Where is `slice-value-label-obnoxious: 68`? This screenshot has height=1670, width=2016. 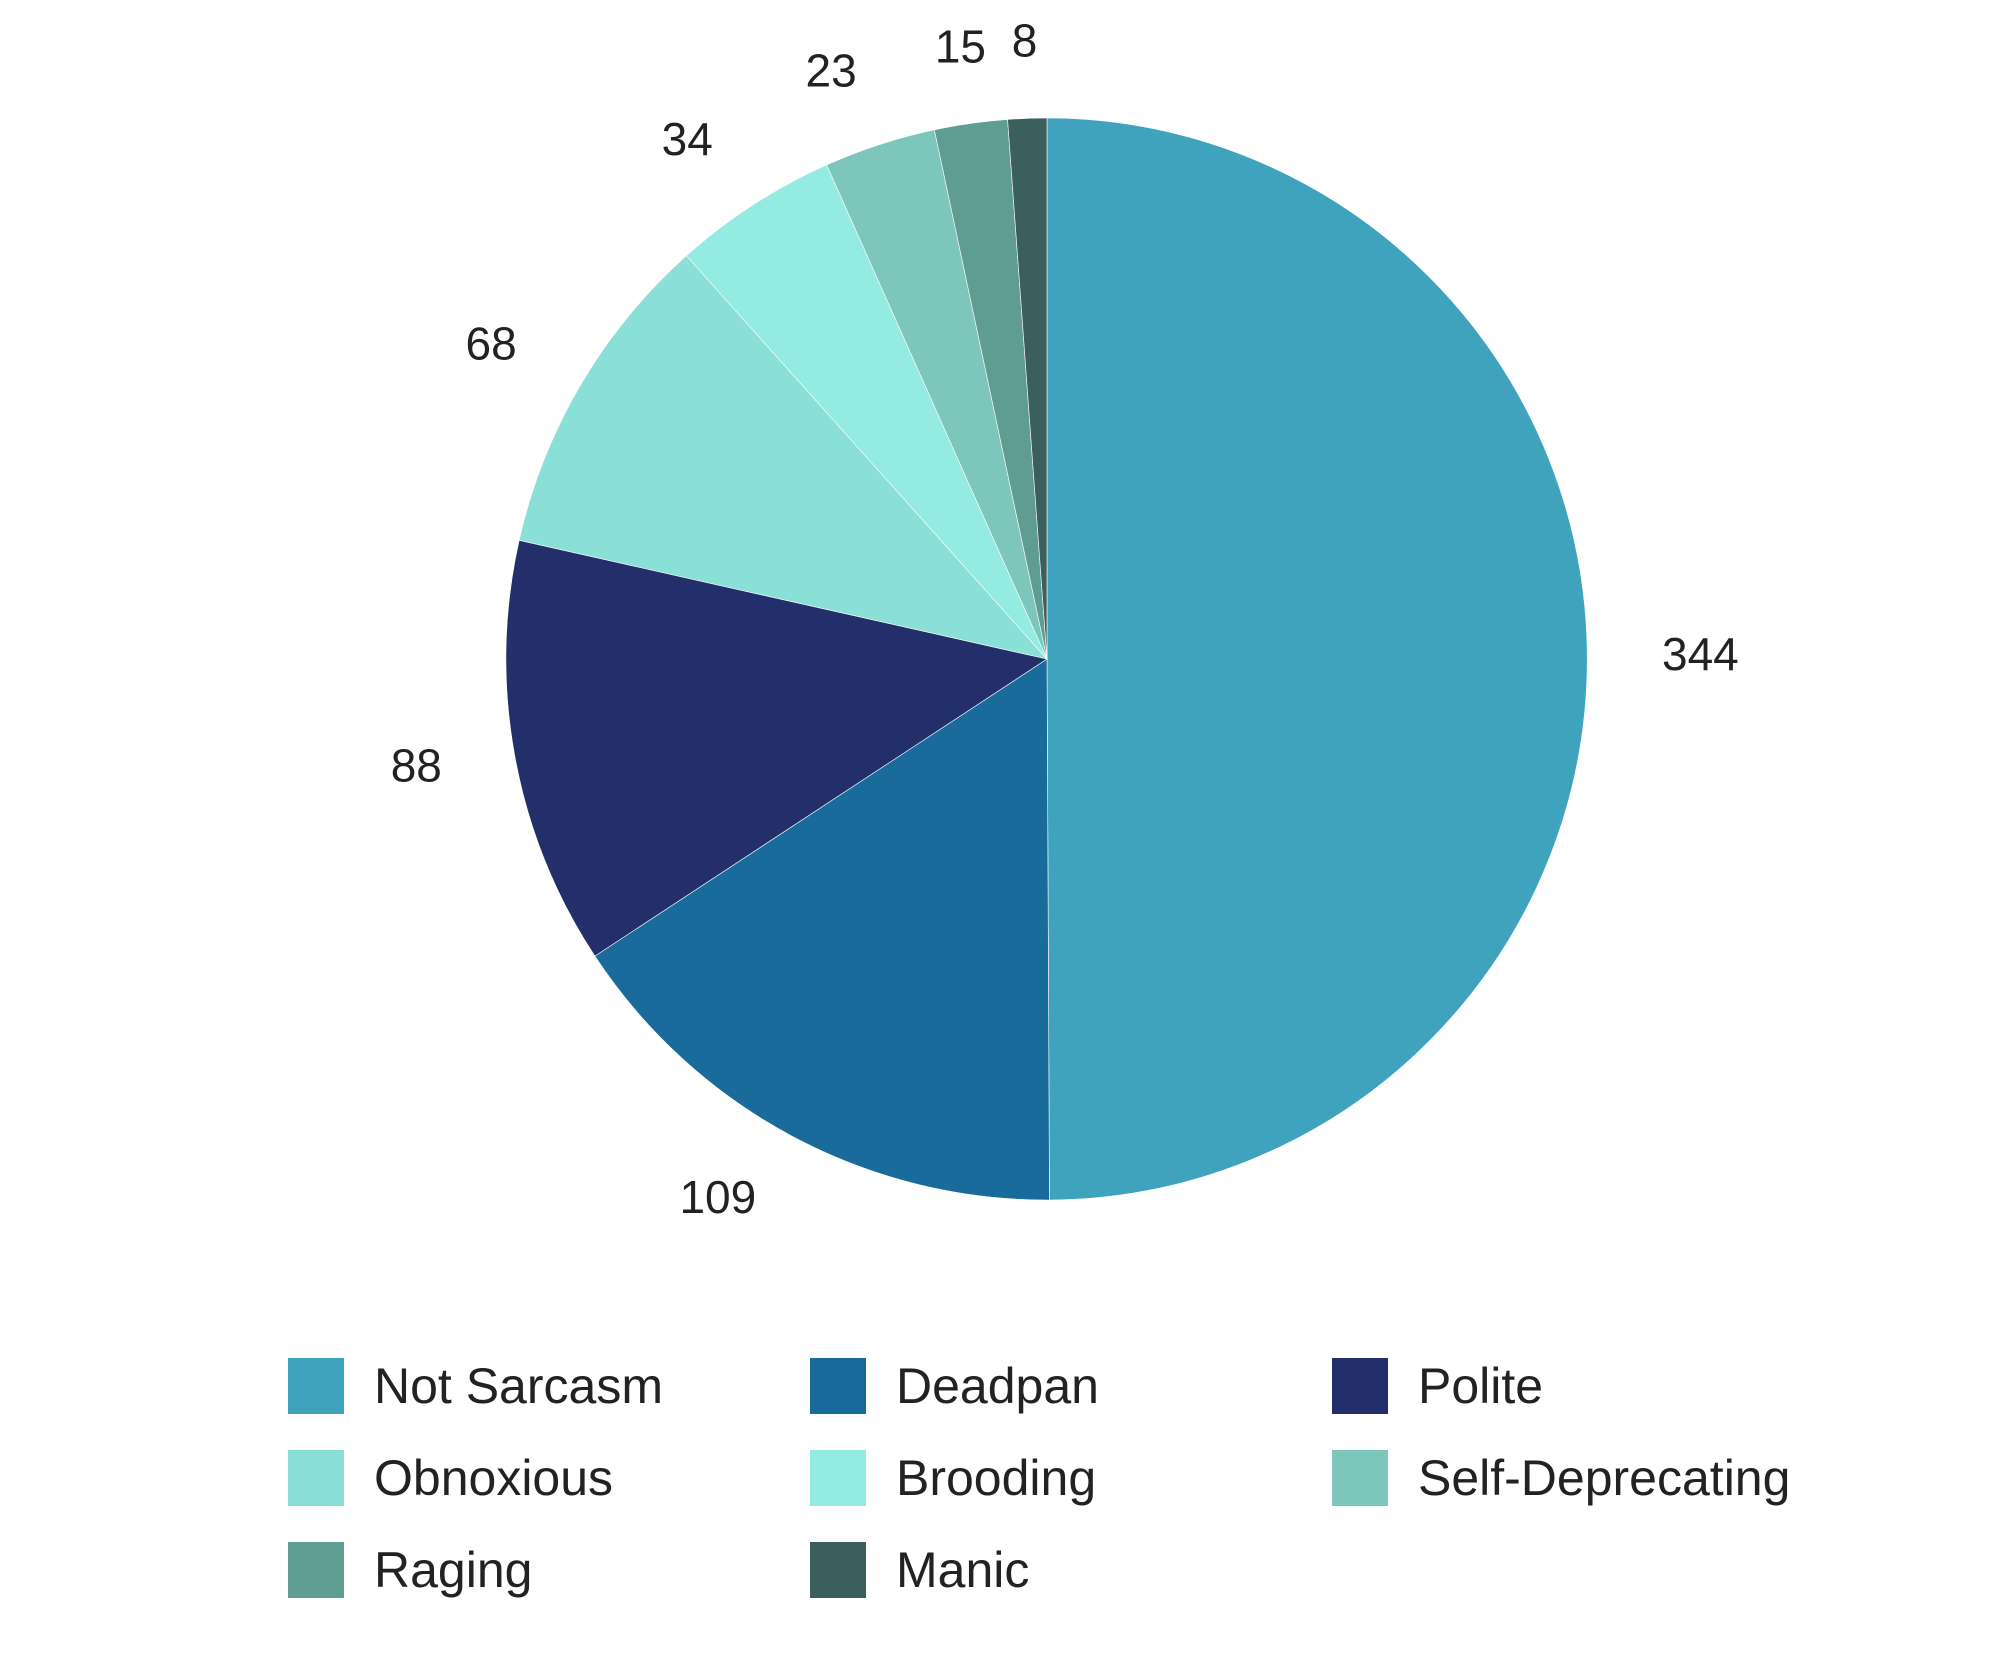 slice-value-label-obnoxious: 68 is located at coordinates (491, 344).